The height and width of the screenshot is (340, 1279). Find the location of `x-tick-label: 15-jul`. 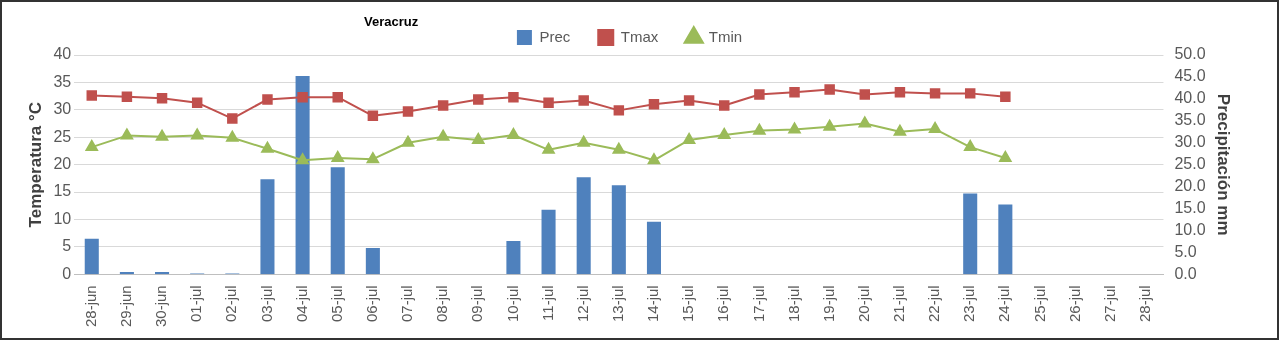

x-tick-label: 15-jul is located at coordinates (688, 303).